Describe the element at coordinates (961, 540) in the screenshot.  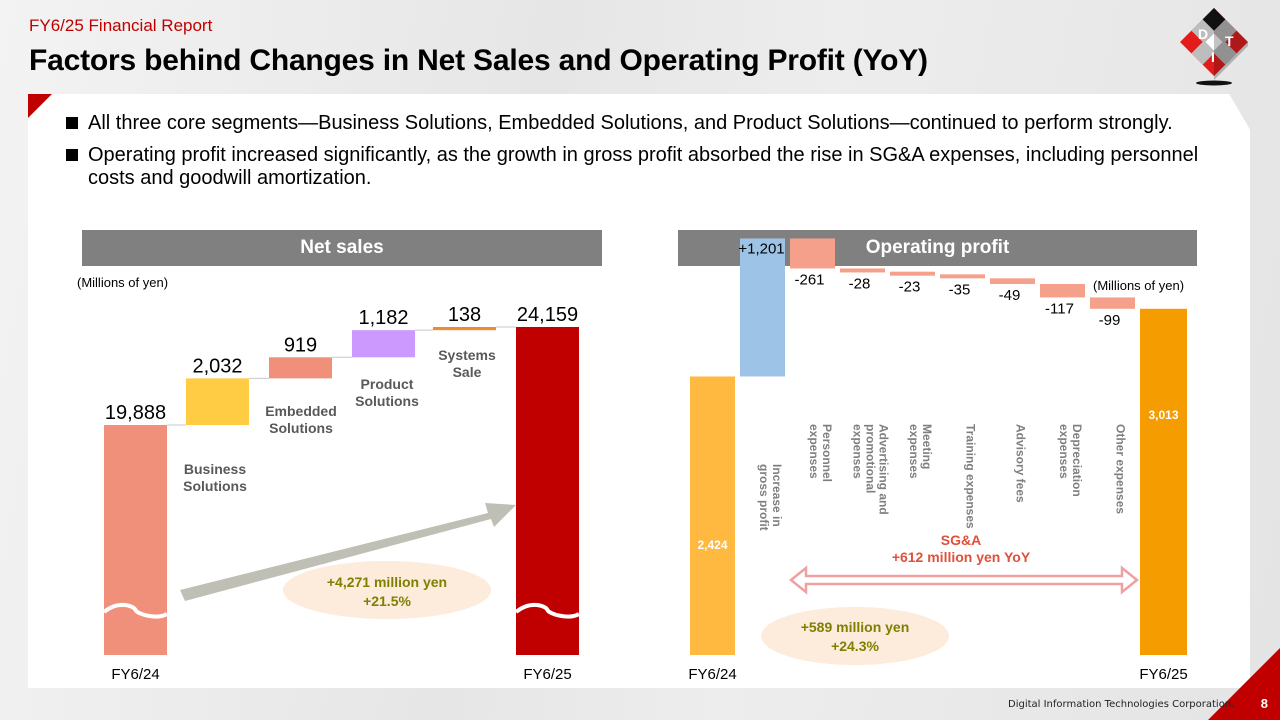
I see `sga-label: SG&A` at that location.